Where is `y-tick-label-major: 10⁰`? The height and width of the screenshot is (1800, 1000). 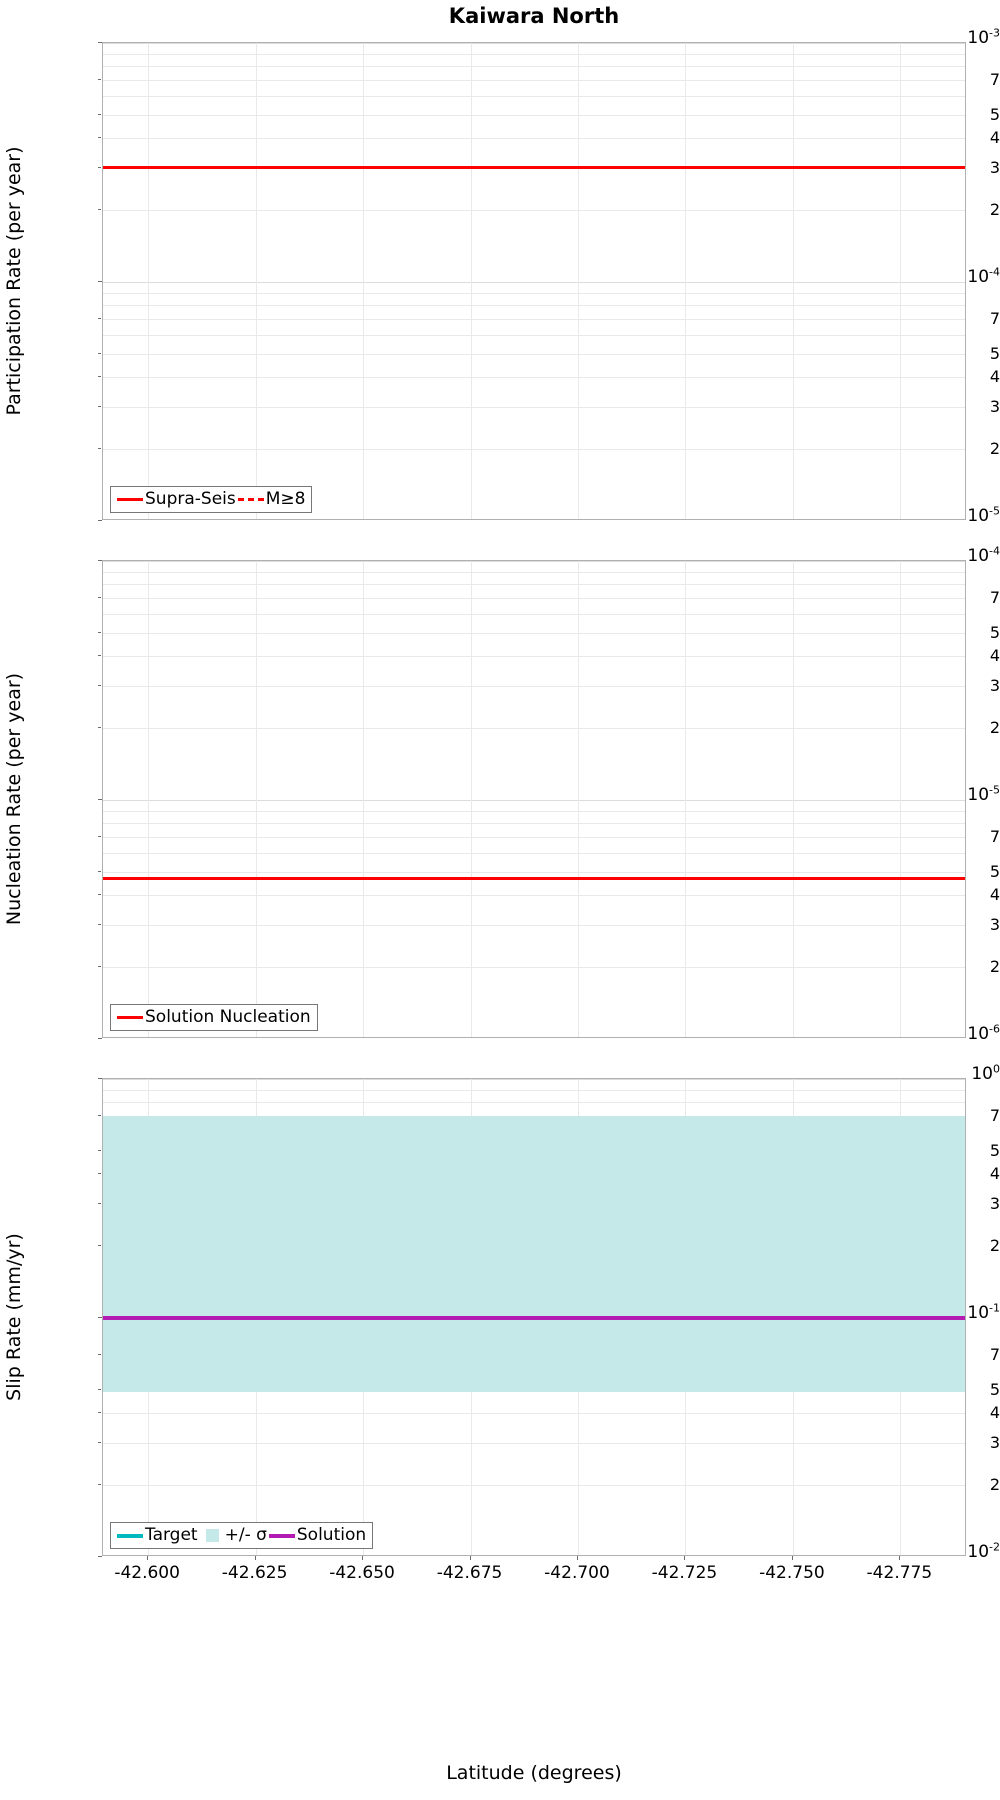
y-tick-label-major: 10⁰ is located at coordinates (985, 1073).